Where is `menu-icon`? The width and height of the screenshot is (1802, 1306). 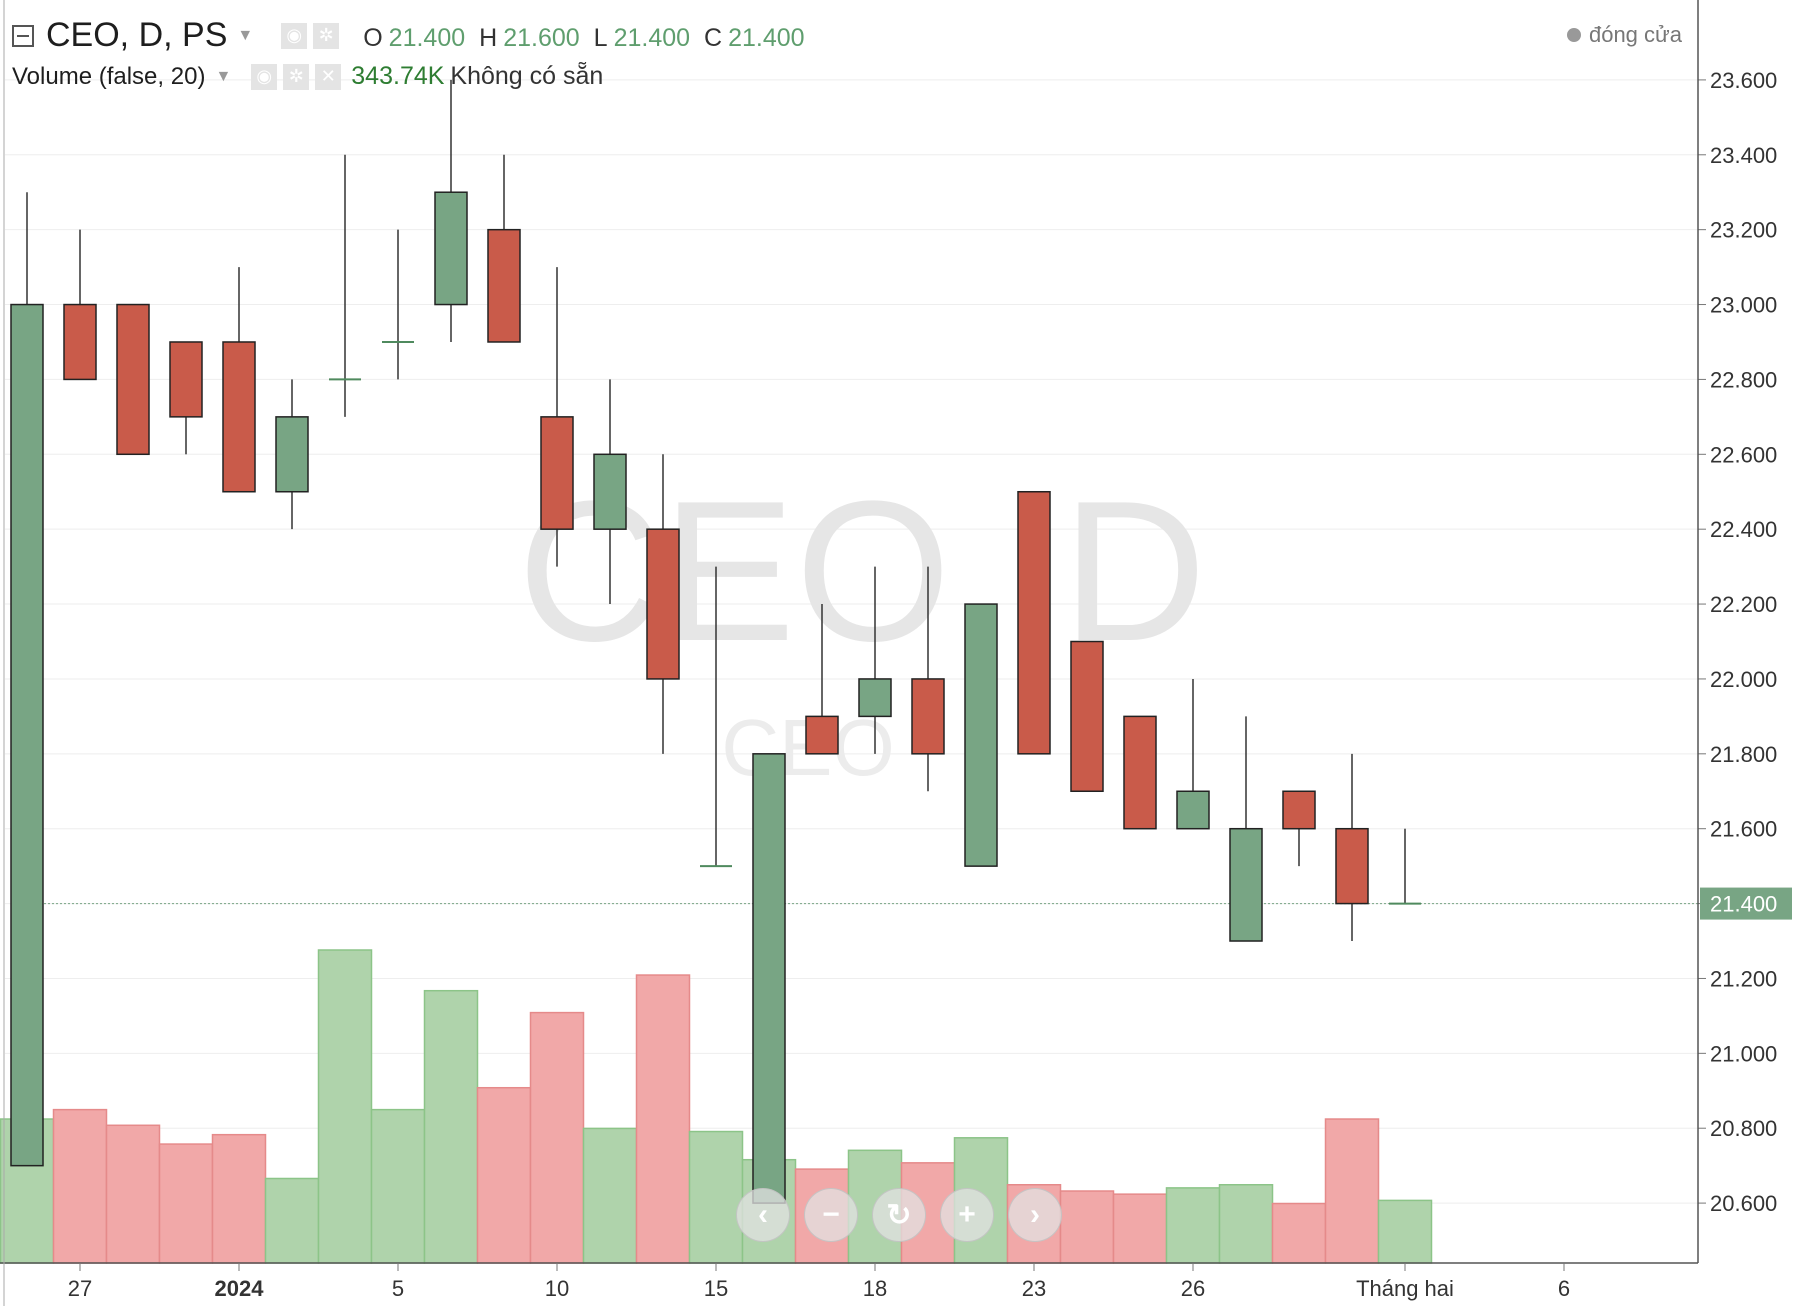 menu-icon is located at coordinates (23, 35).